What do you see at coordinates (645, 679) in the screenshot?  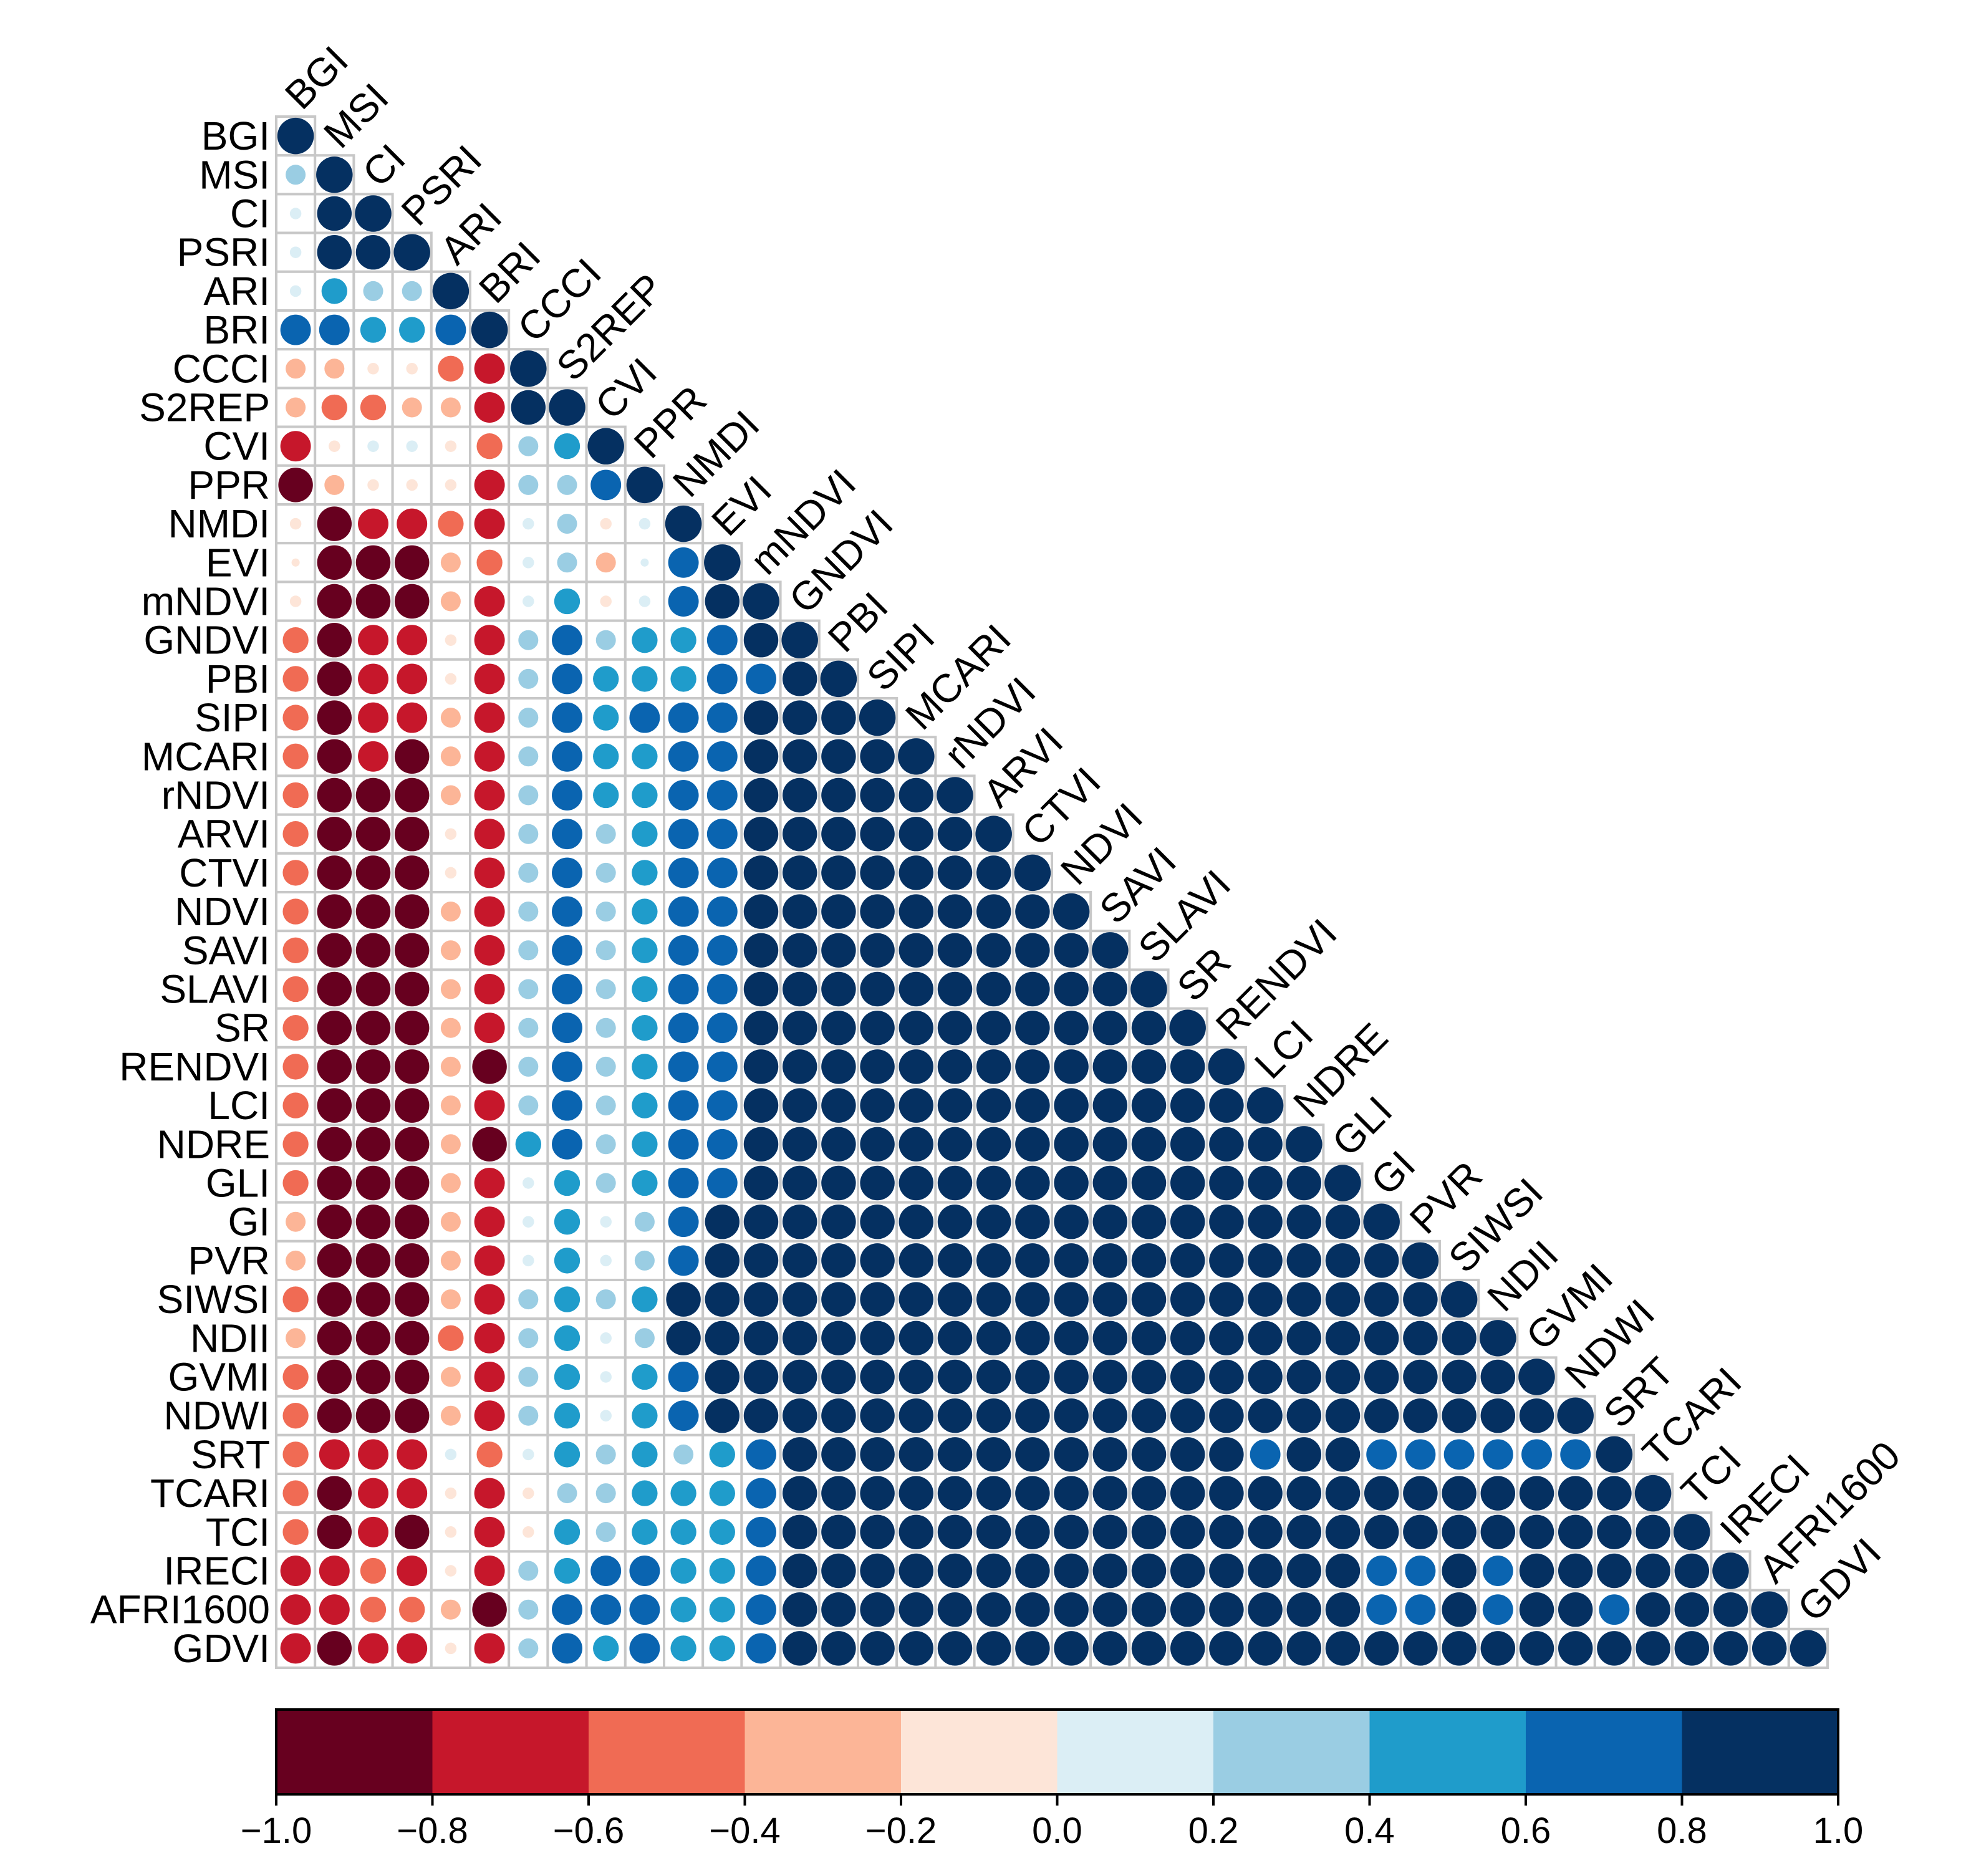 I see `matrix-cell` at bounding box center [645, 679].